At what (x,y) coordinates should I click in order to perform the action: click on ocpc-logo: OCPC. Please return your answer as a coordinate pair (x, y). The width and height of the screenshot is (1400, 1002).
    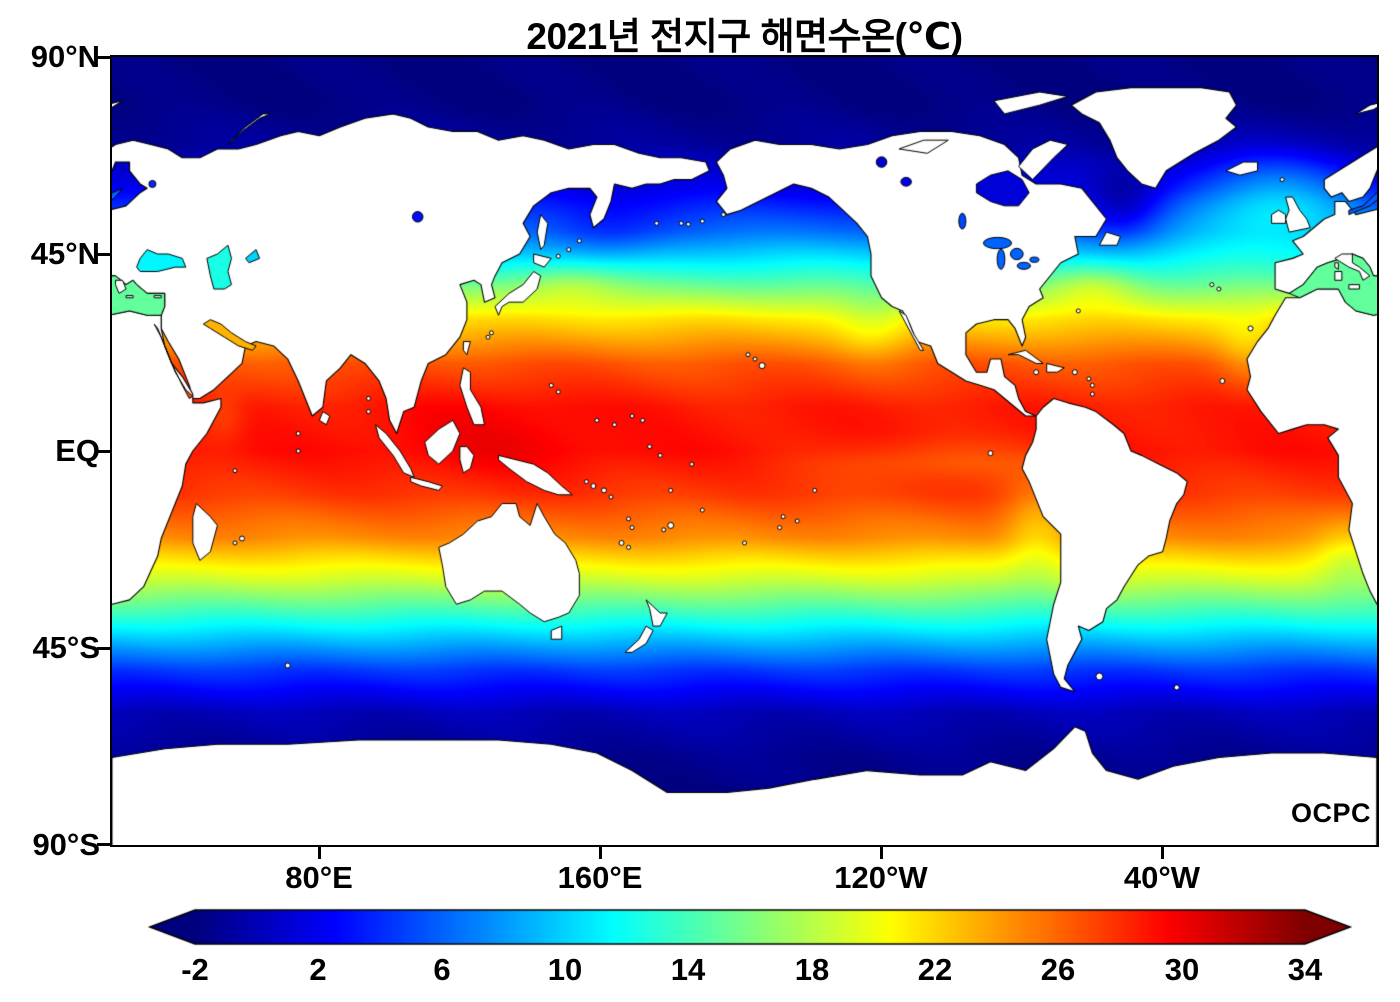
    Looking at the image, I should click on (1330, 813).